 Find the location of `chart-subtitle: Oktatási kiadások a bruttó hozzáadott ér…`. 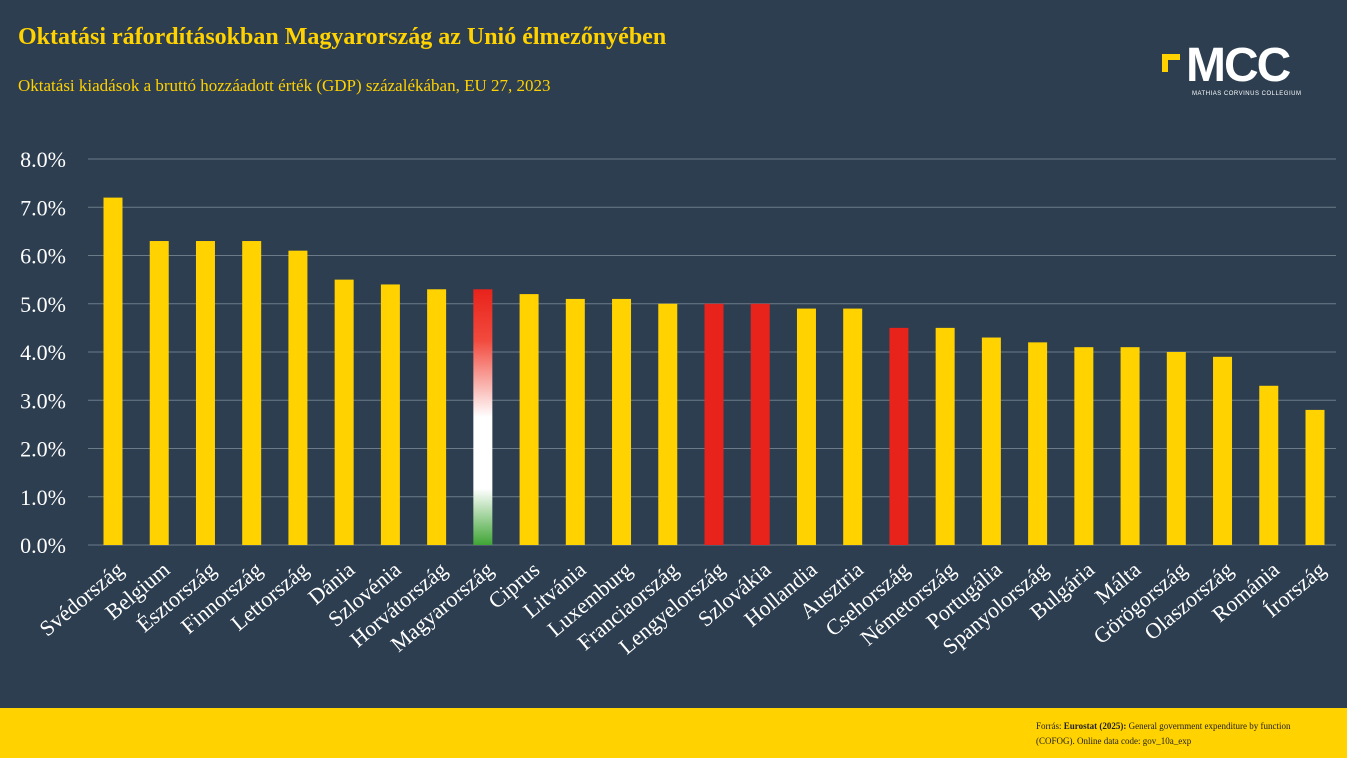

chart-subtitle: Oktatási kiadások a bruttó hozzáadott ér… is located at coordinates (284, 85).